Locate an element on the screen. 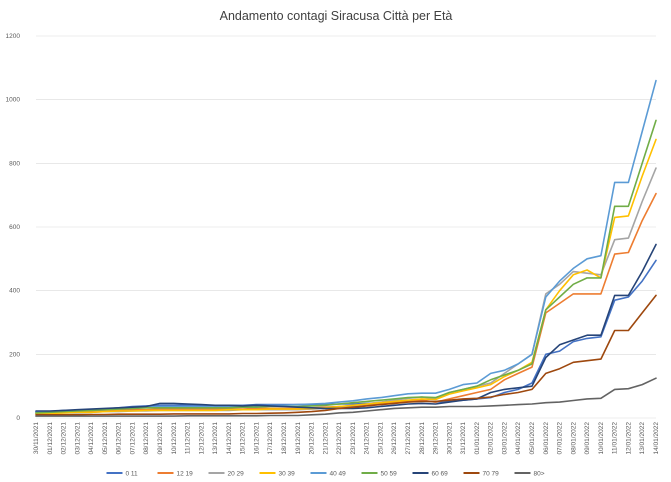 This screenshot has width=671, height=482. x-tick-label: 07/01/2022 is located at coordinates (560, 438).